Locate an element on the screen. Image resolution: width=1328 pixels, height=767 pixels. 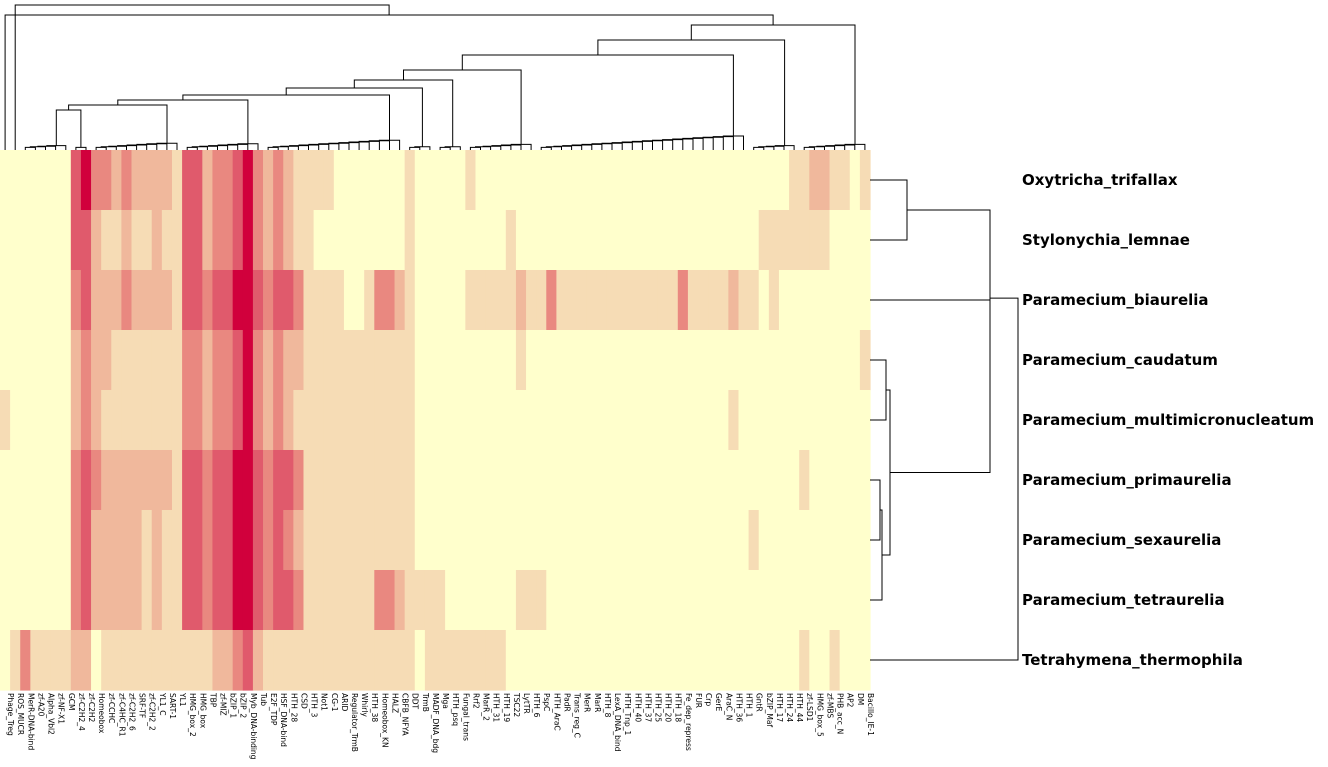
column-label: TSC22 is located at coordinates (516, 704).